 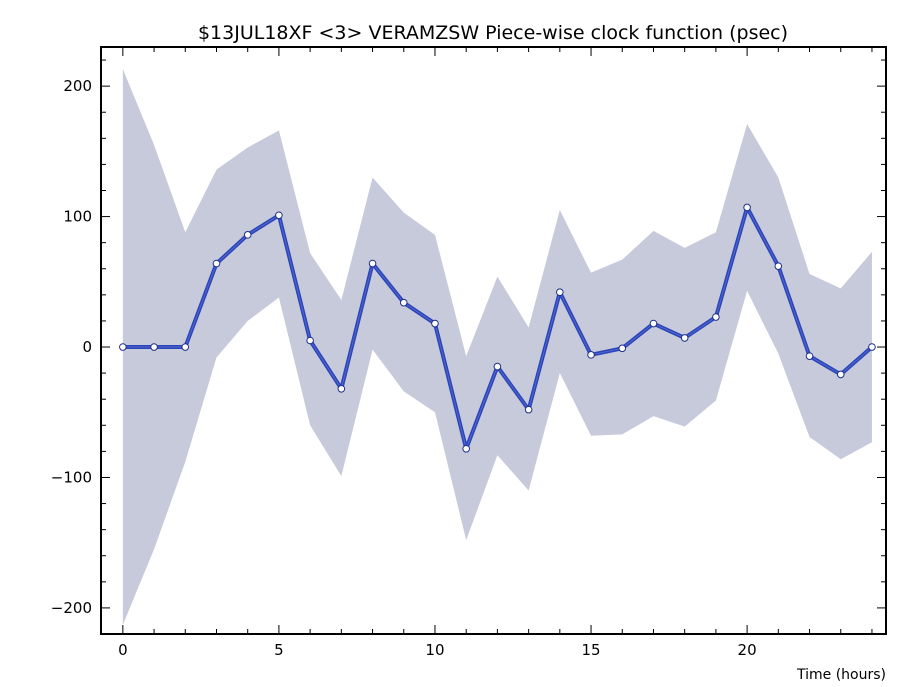 I want to click on y-tick-label: 200, so click(x=77, y=86).